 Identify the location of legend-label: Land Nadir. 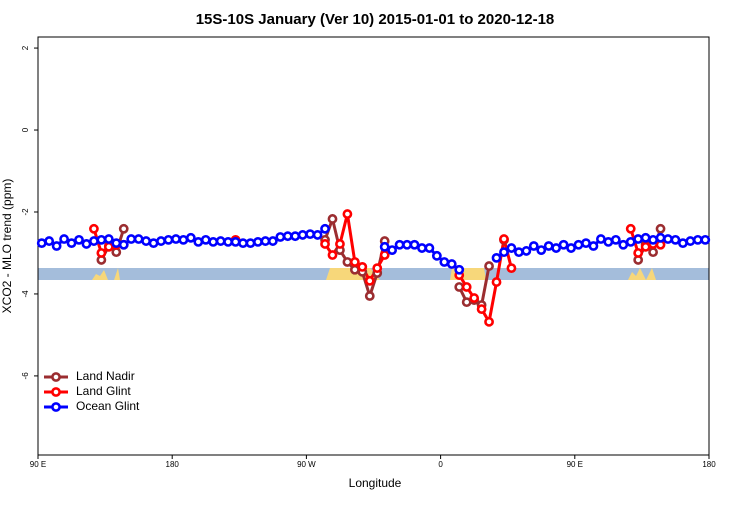
(105, 376).